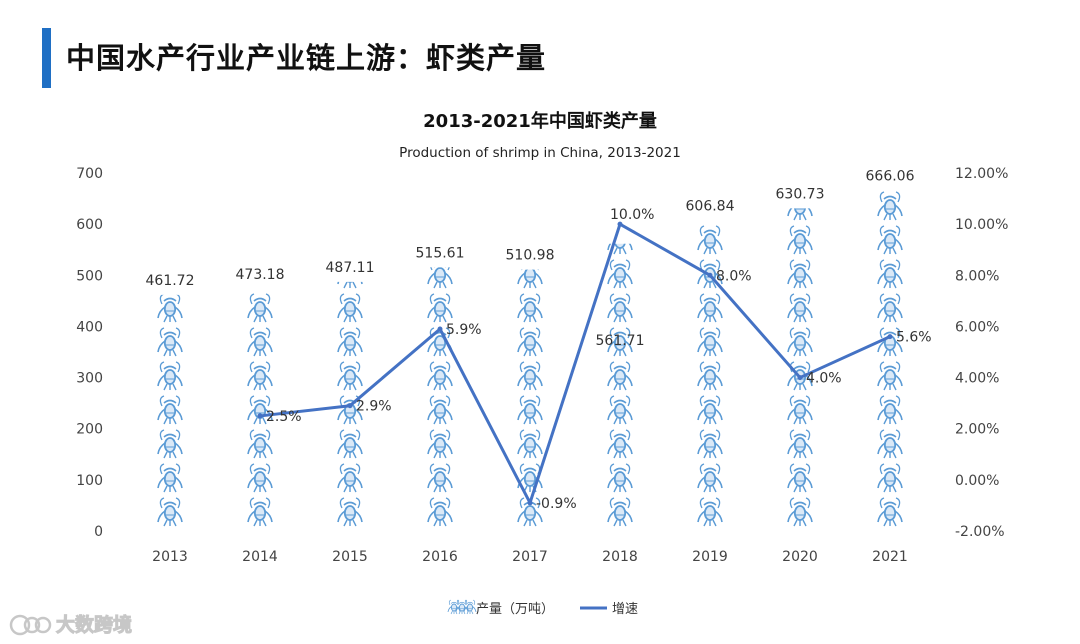 This screenshot has height=644, width=1080. Describe the element at coordinates (260, 557) in the screenshot. I see `x-axis-tick-label: 2014` at that location.